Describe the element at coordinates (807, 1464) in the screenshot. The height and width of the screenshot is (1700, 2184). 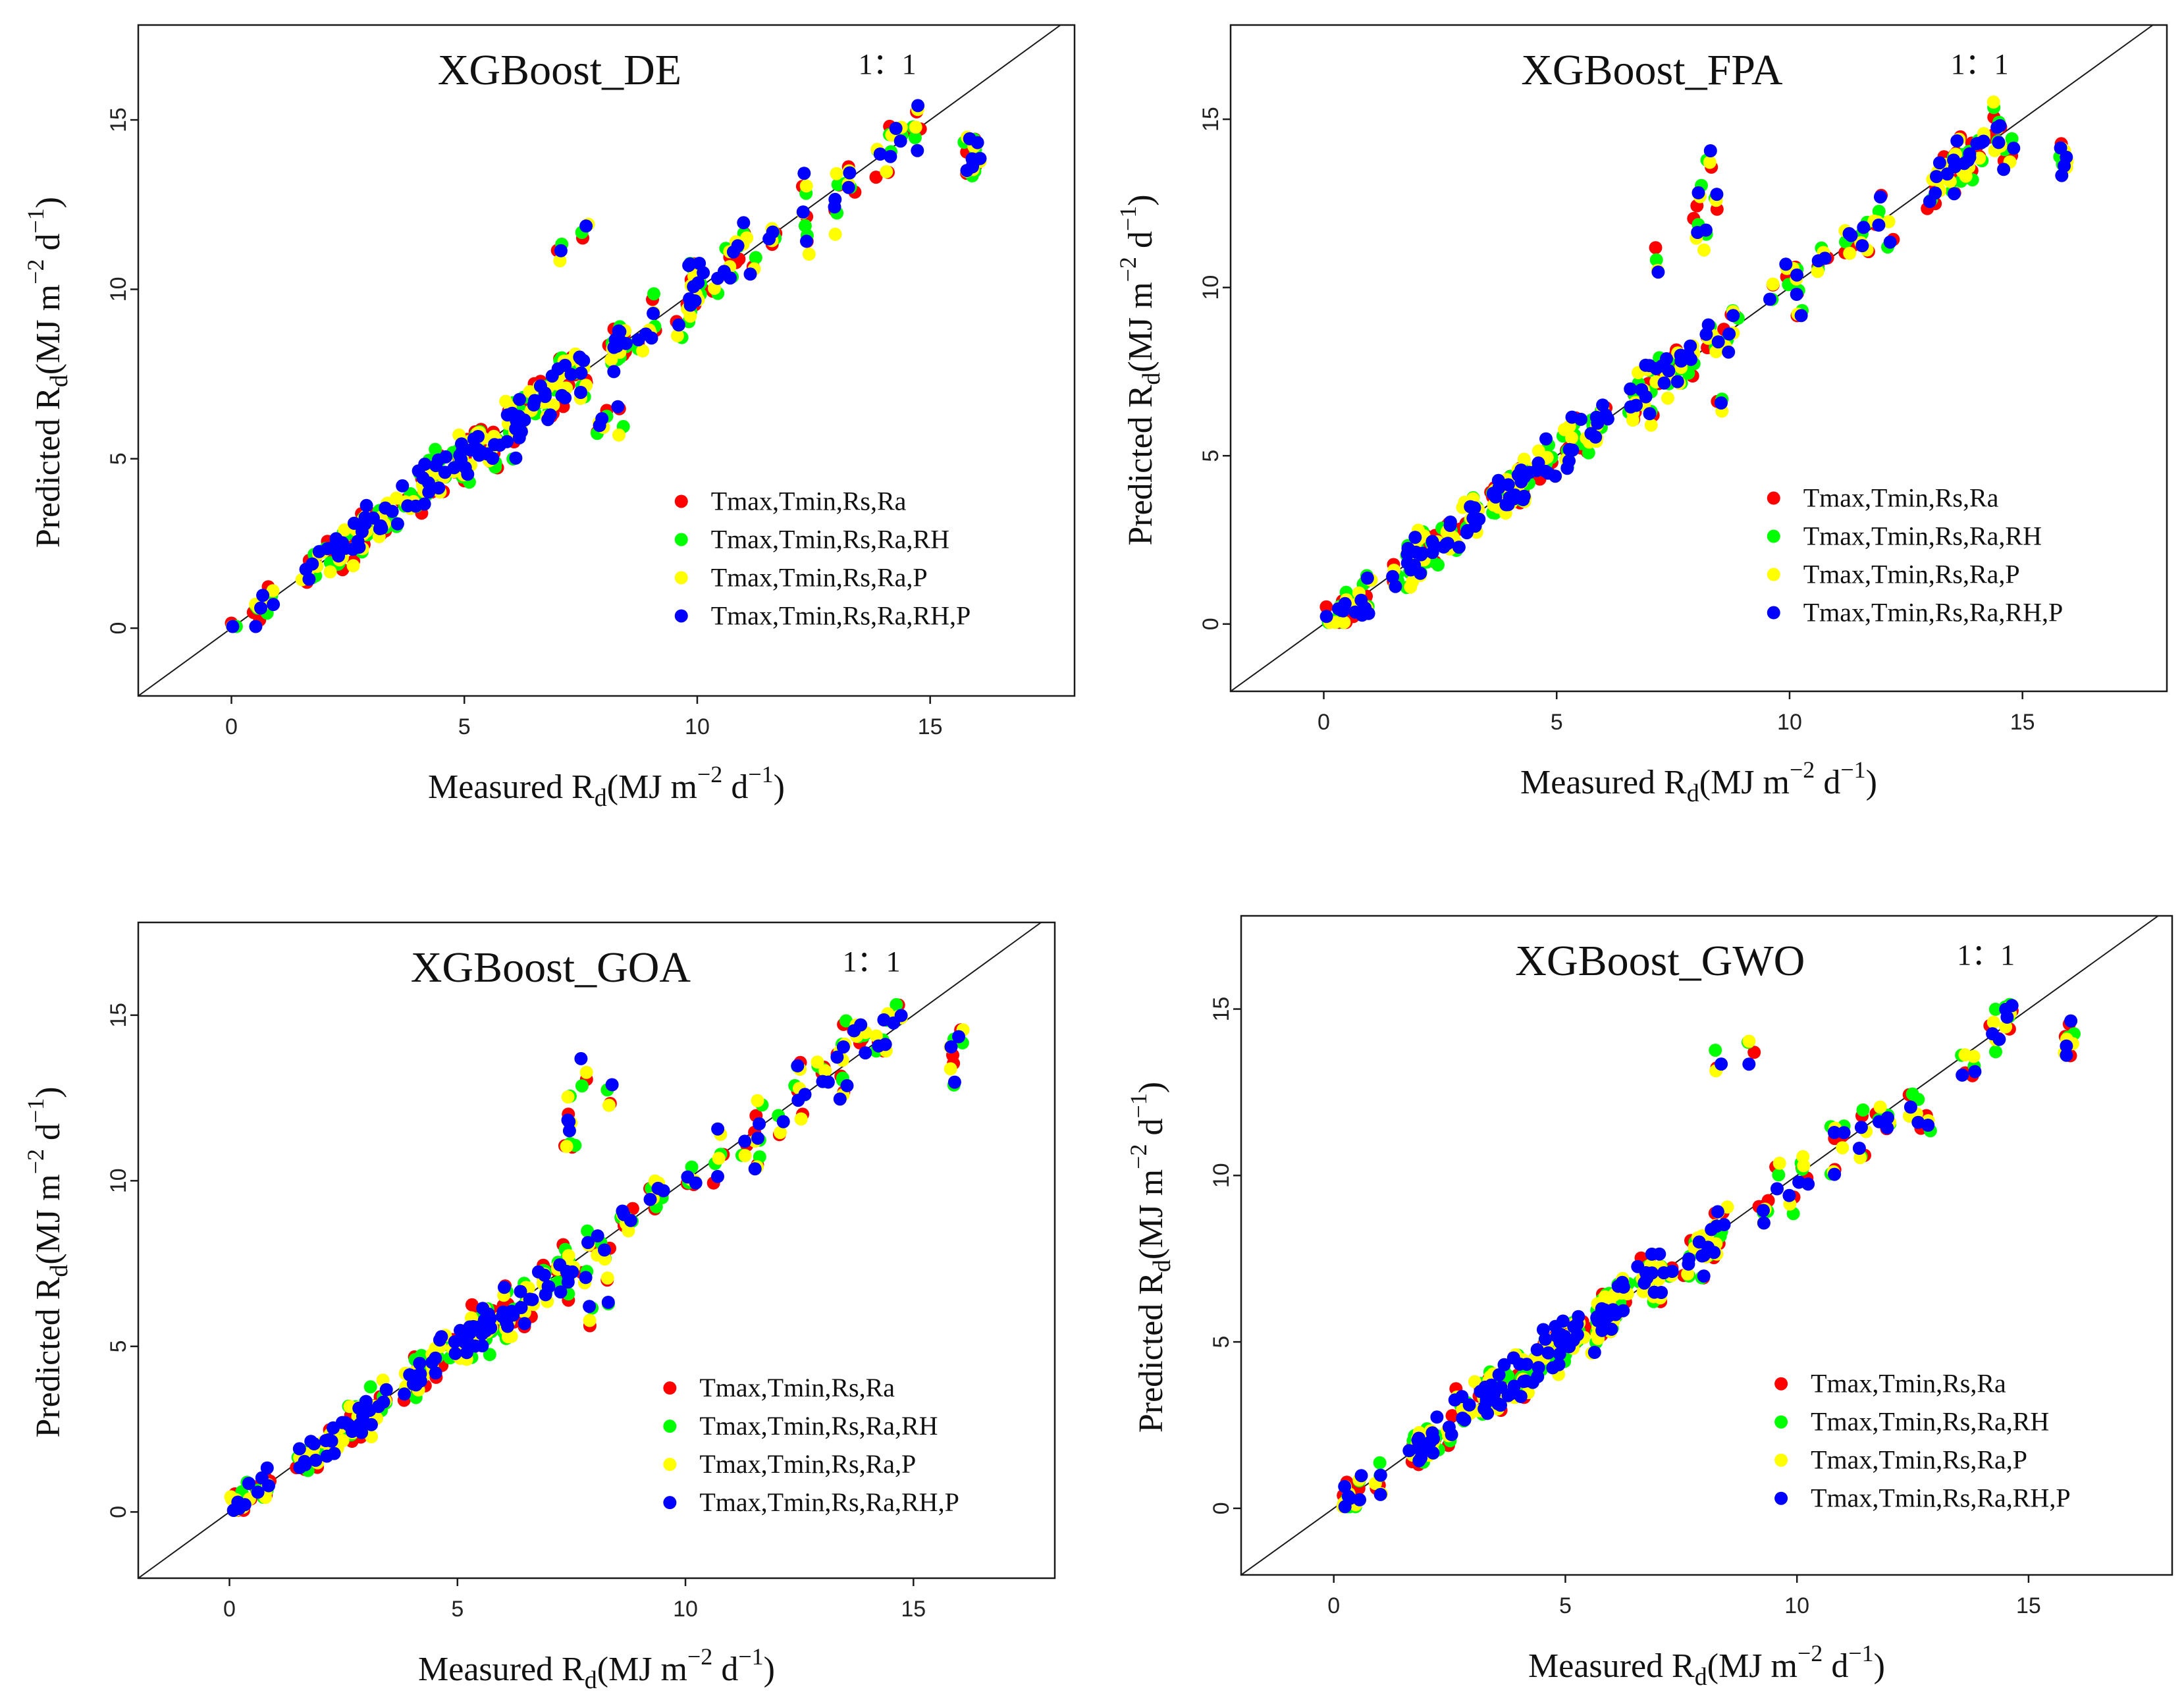
I see `legend-label: Tmax,Tmin,Rs,Ra,P` at that location.